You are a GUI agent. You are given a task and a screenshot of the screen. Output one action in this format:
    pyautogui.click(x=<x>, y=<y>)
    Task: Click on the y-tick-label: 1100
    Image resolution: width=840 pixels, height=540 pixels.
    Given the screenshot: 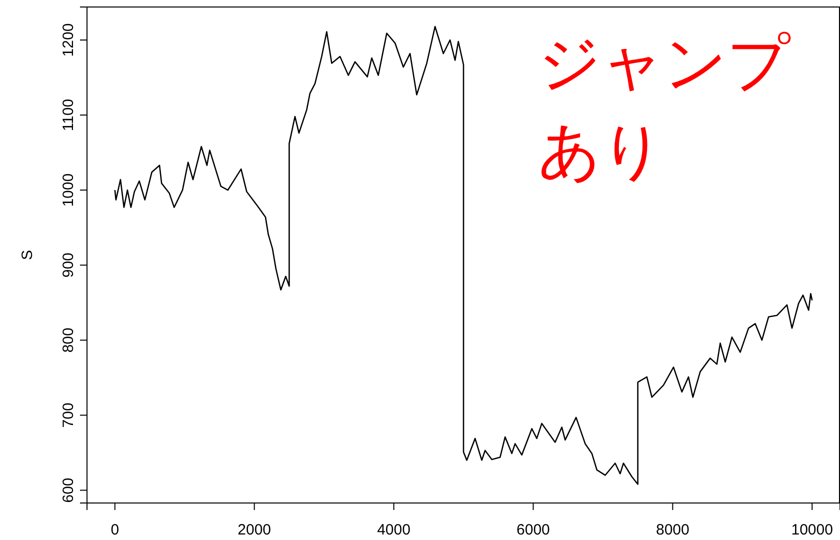 What is the action you would take?
    pyautogui.click(x=68, y=115)
    